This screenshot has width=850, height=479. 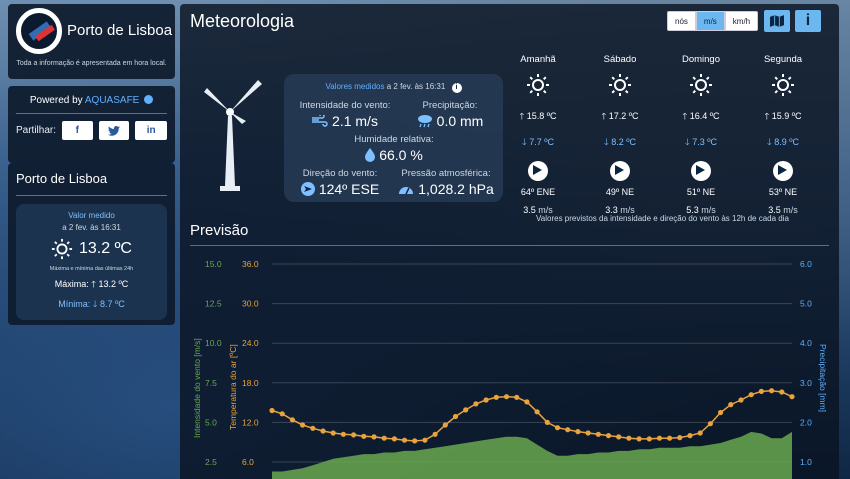 I want to click on precip-tick-label: 5.0, so click(x=806, y=304).